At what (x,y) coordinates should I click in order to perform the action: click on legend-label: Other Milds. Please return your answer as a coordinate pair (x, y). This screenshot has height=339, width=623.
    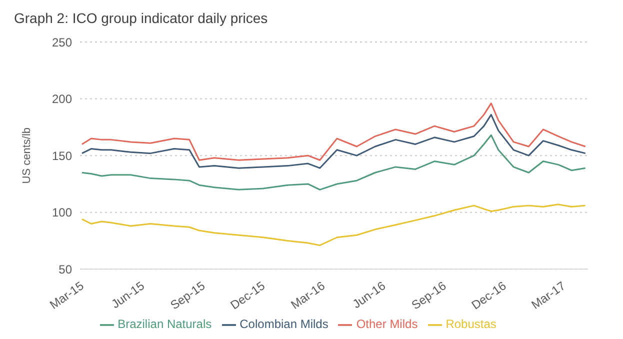
    Looking at the image, I should click on (387, 324).